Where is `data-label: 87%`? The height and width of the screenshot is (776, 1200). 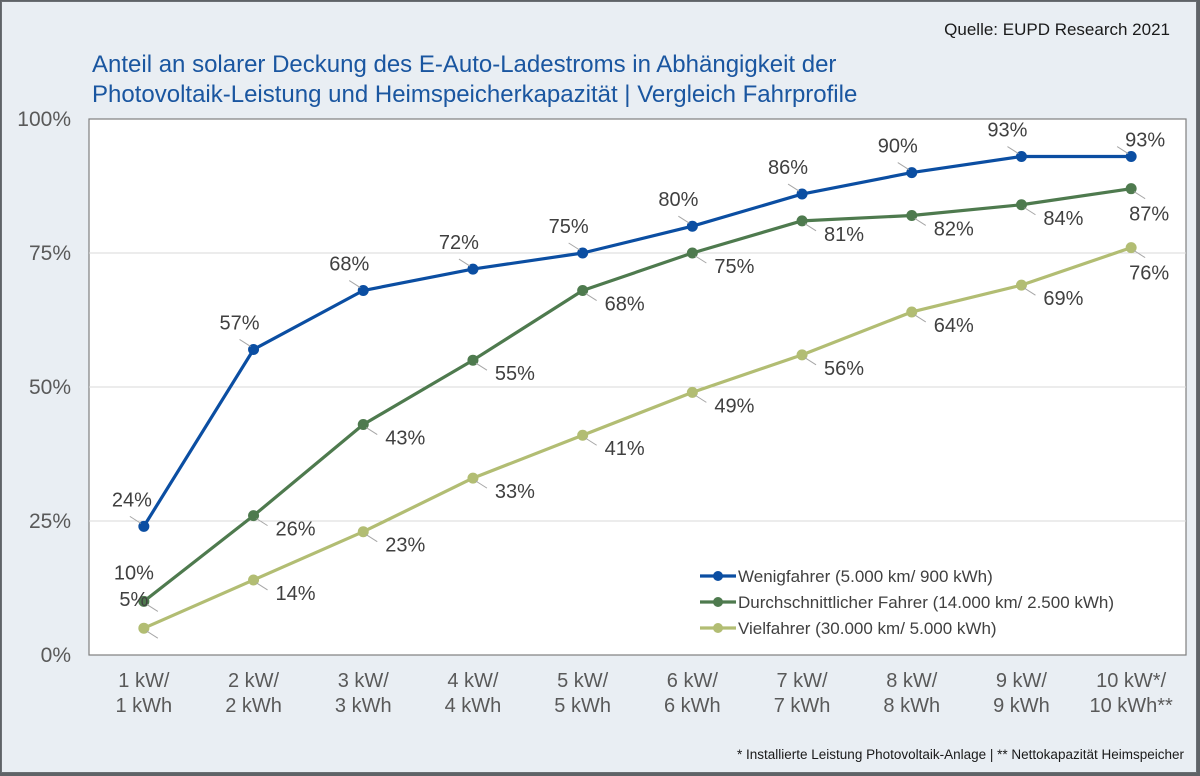
data-label: 87% is located at coordinates (1149, 215).